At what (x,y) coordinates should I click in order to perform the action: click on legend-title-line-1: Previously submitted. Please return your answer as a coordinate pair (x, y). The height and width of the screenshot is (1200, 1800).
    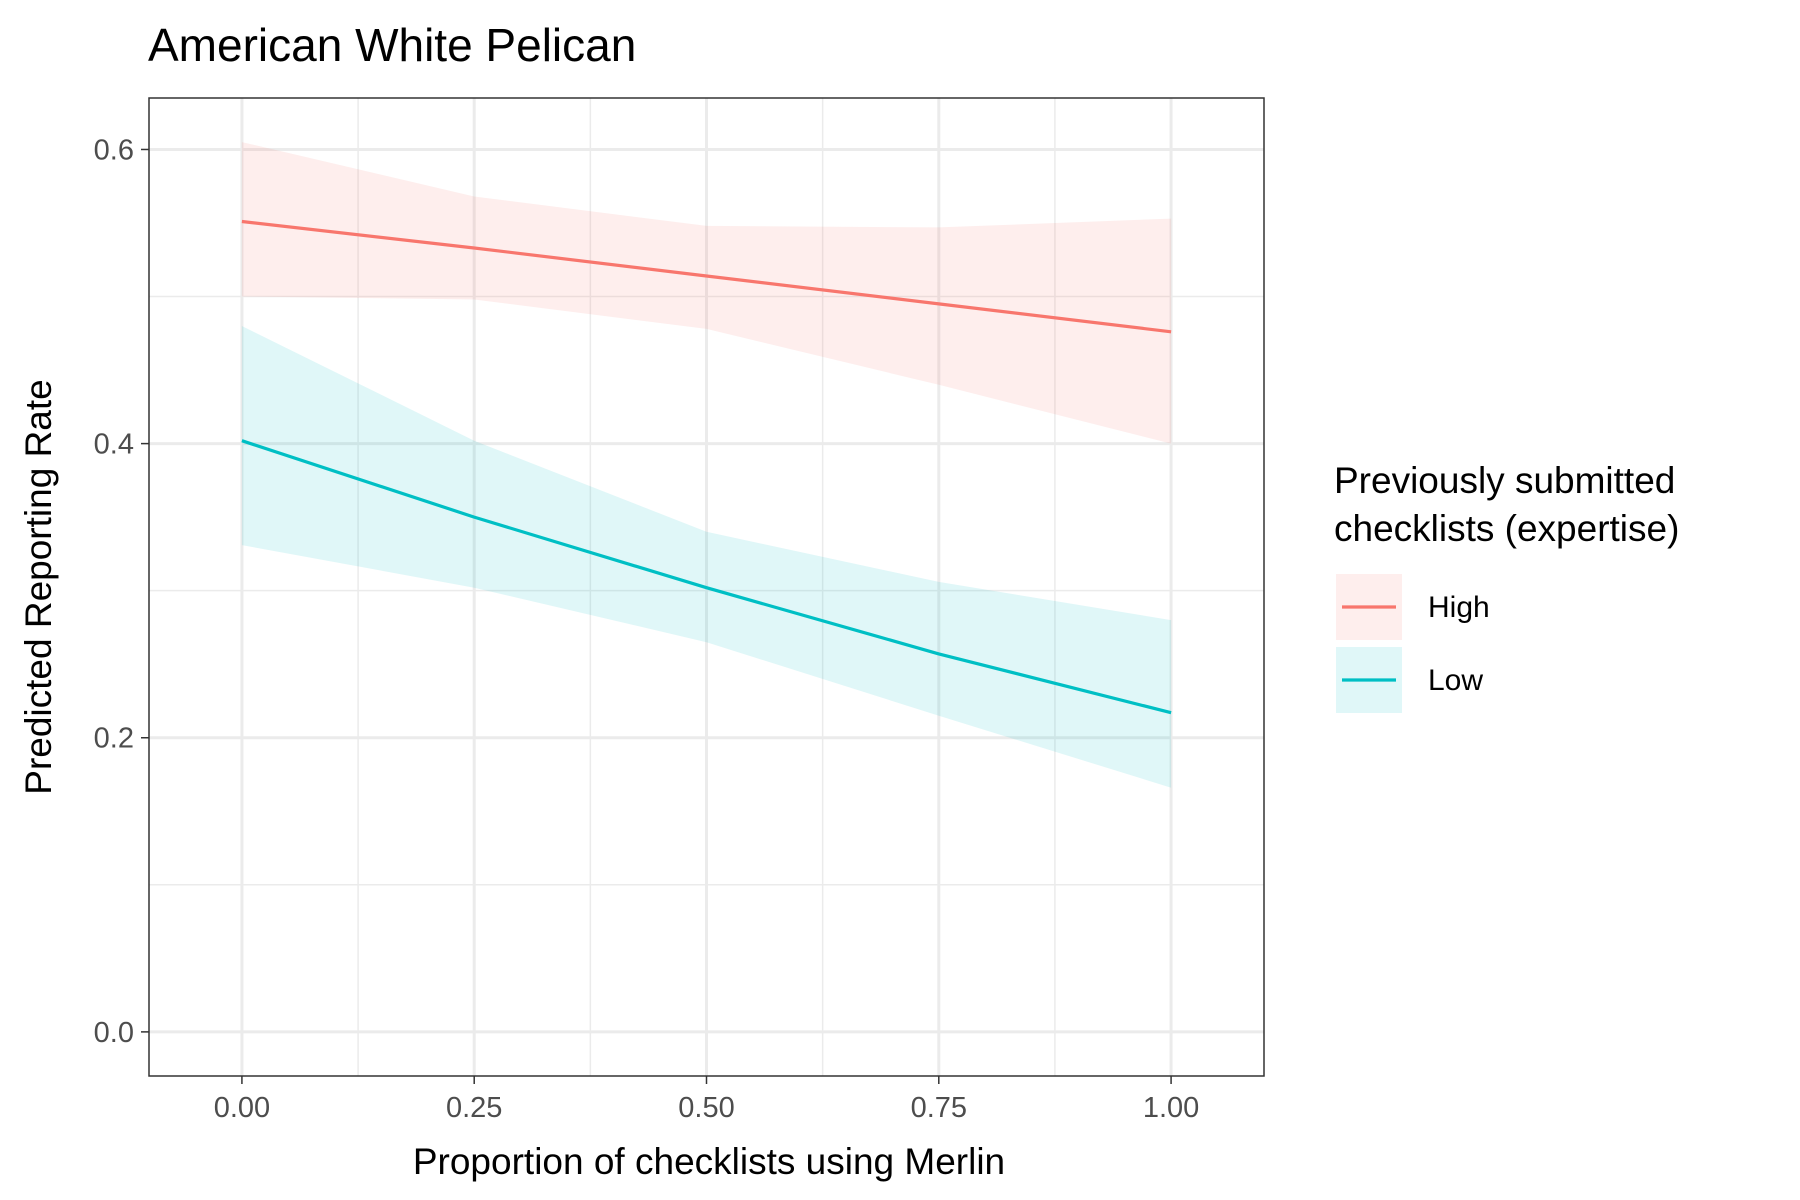
    Looking at the image, I should click on (1504, 480).